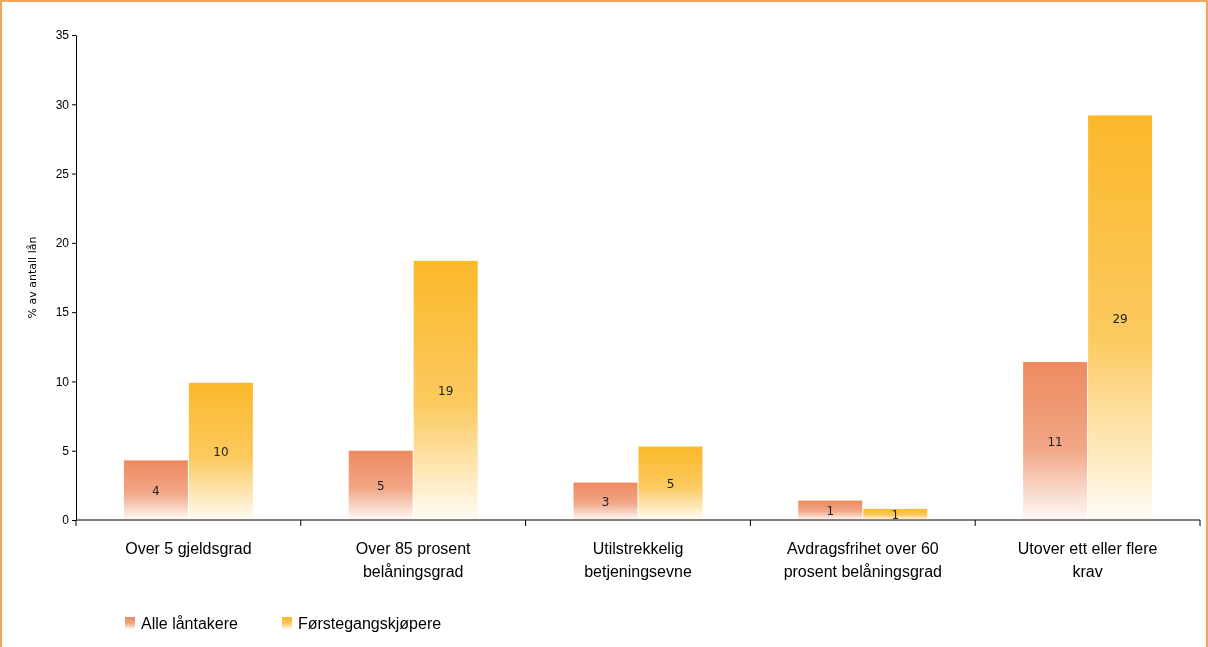 This screenshot has width=1208, height=647. I want to click on data-label: 19, so click(446, 391).